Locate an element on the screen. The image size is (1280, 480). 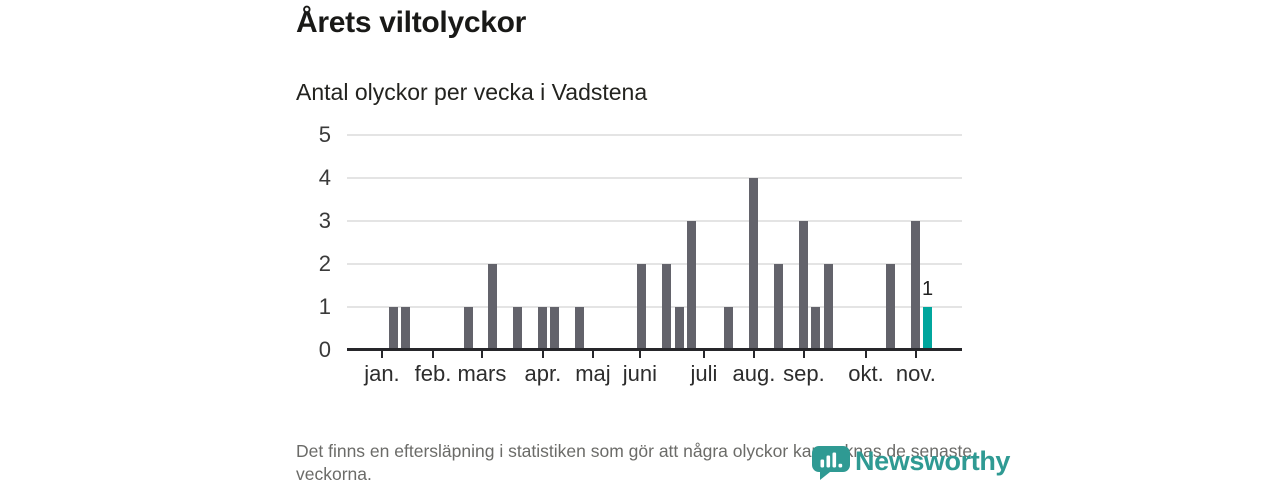
x-tick-mars is located at coordinates (481, 354).